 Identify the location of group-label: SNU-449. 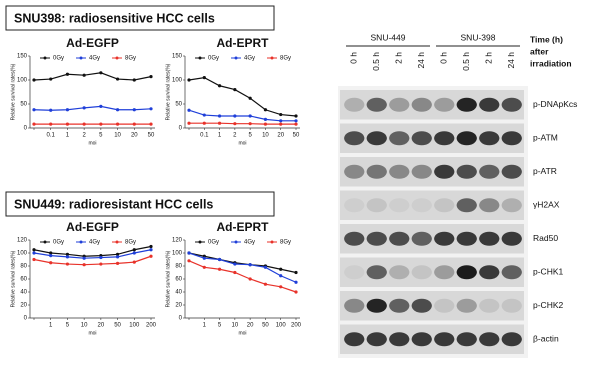
(388, 37).